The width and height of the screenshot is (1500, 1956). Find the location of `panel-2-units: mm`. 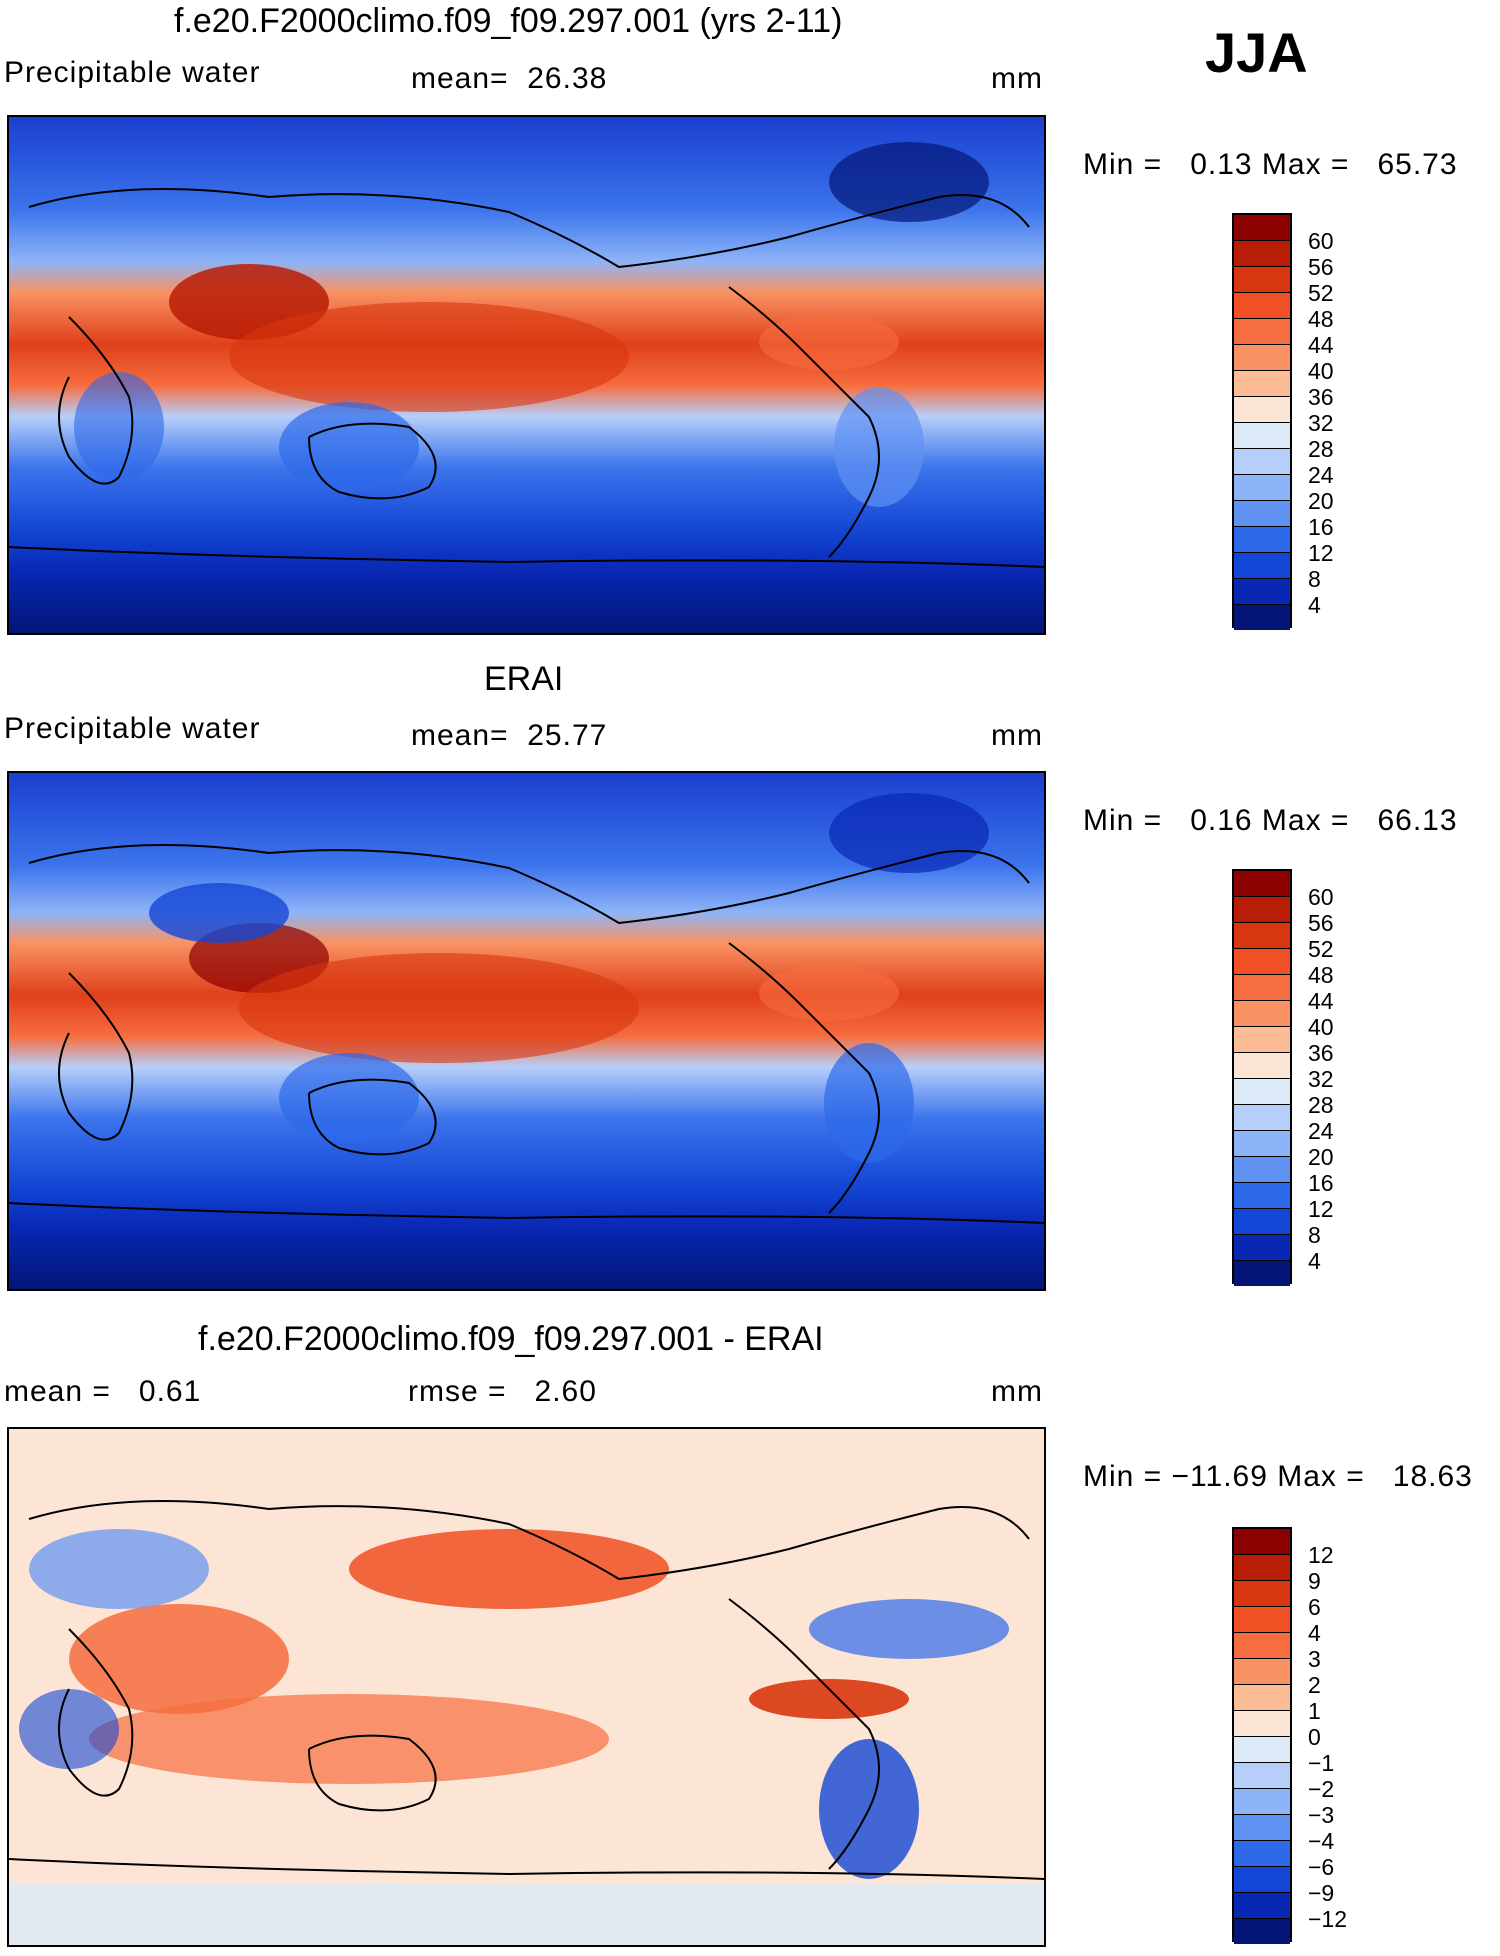

panel-2-units: mm is located at coordinates (1017, 735).